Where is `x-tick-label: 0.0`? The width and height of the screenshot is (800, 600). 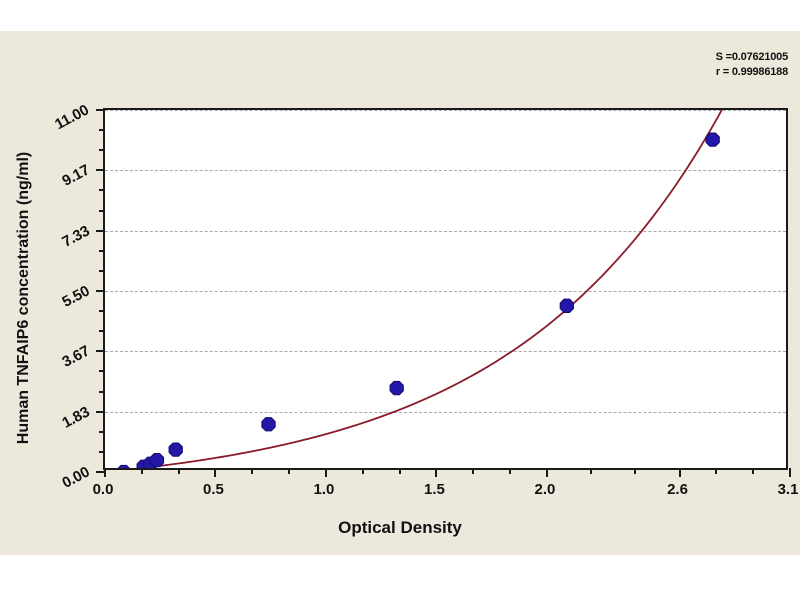 x-tick-label: 0.0 is located at coordinates (103, 489).